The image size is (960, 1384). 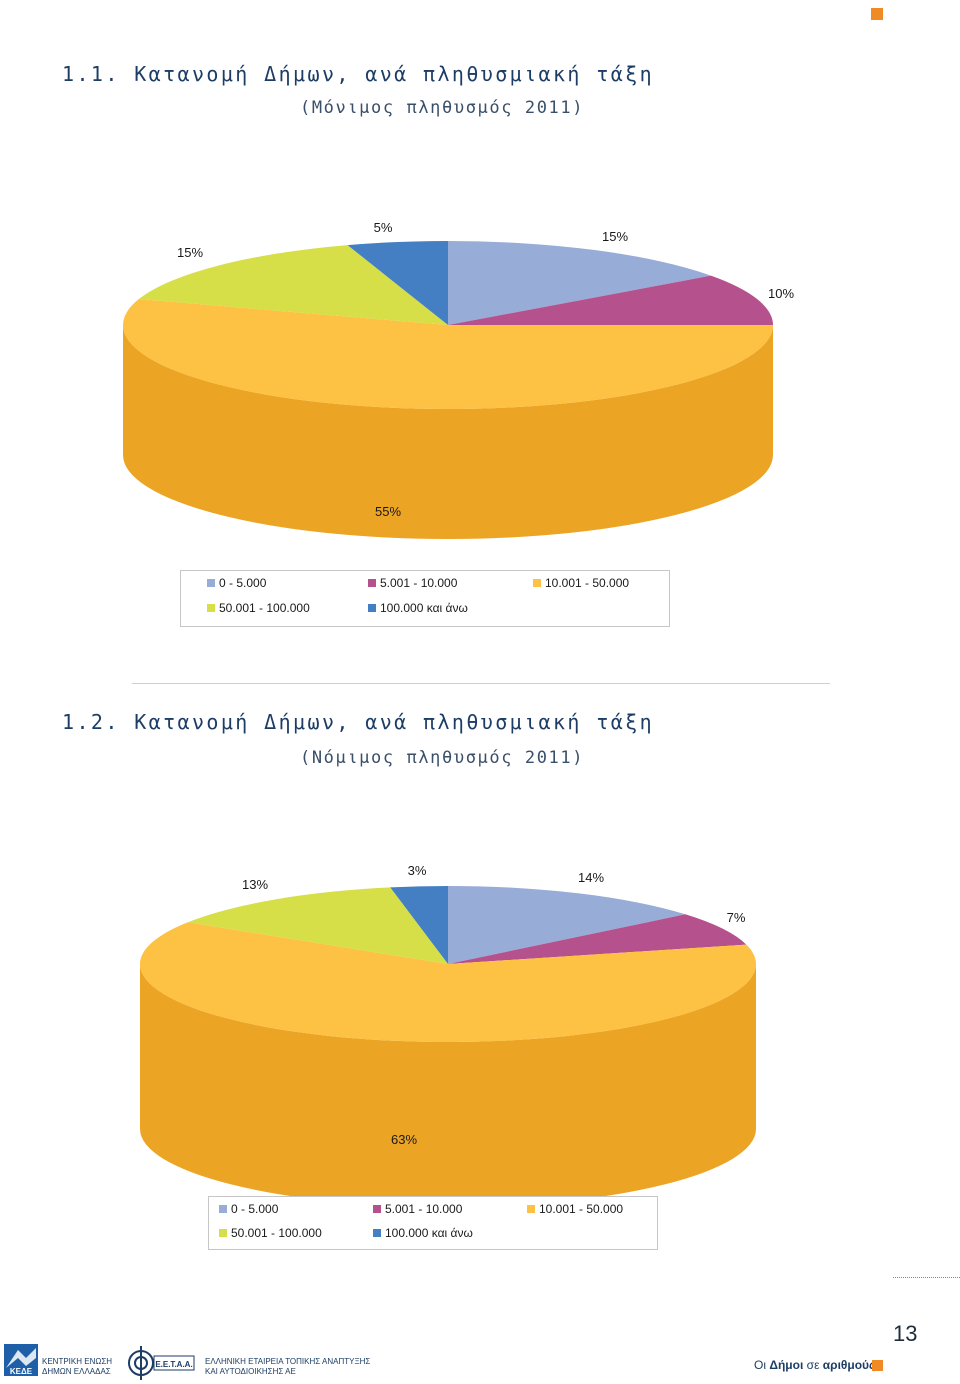 What do you see at coordinates (21, 1360) in the screenshot?
I see `kede-logo: ΚΕΔΕ` at bounding box center [21, 1360].